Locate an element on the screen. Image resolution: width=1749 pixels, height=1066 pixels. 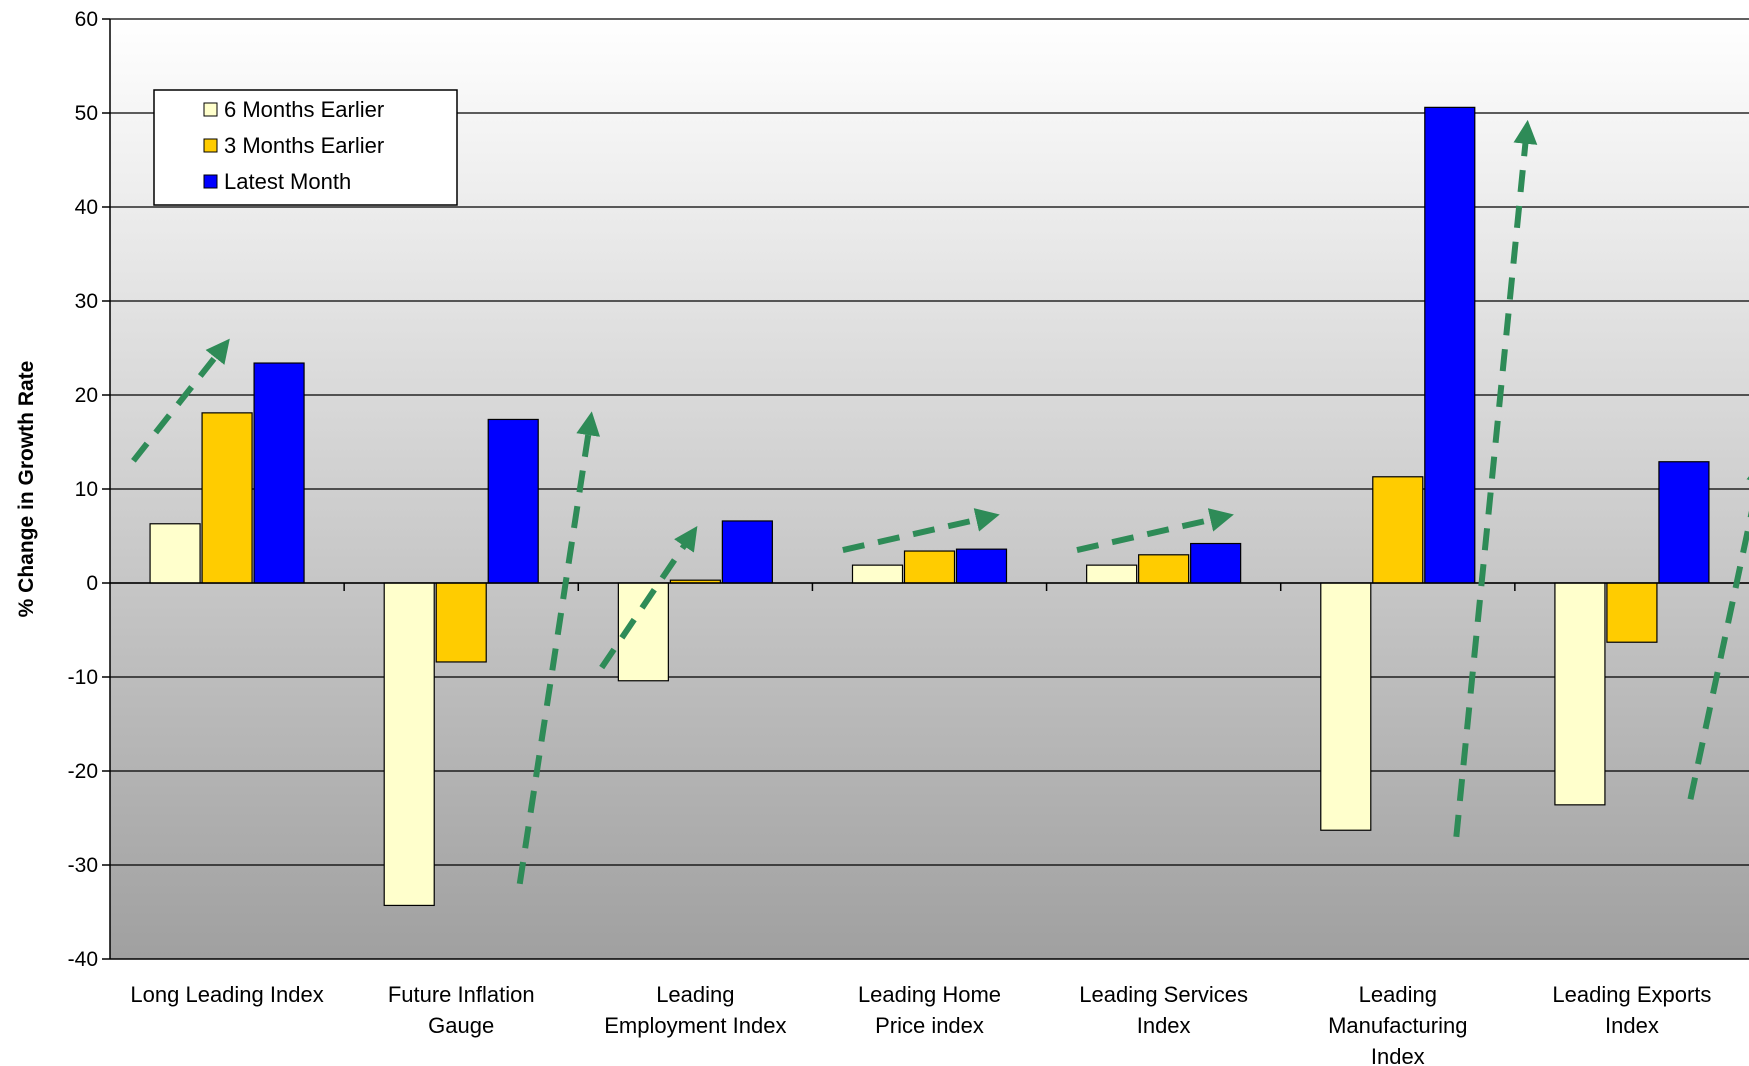
y-tick-label: -30 is located at coordinates (83, 865).